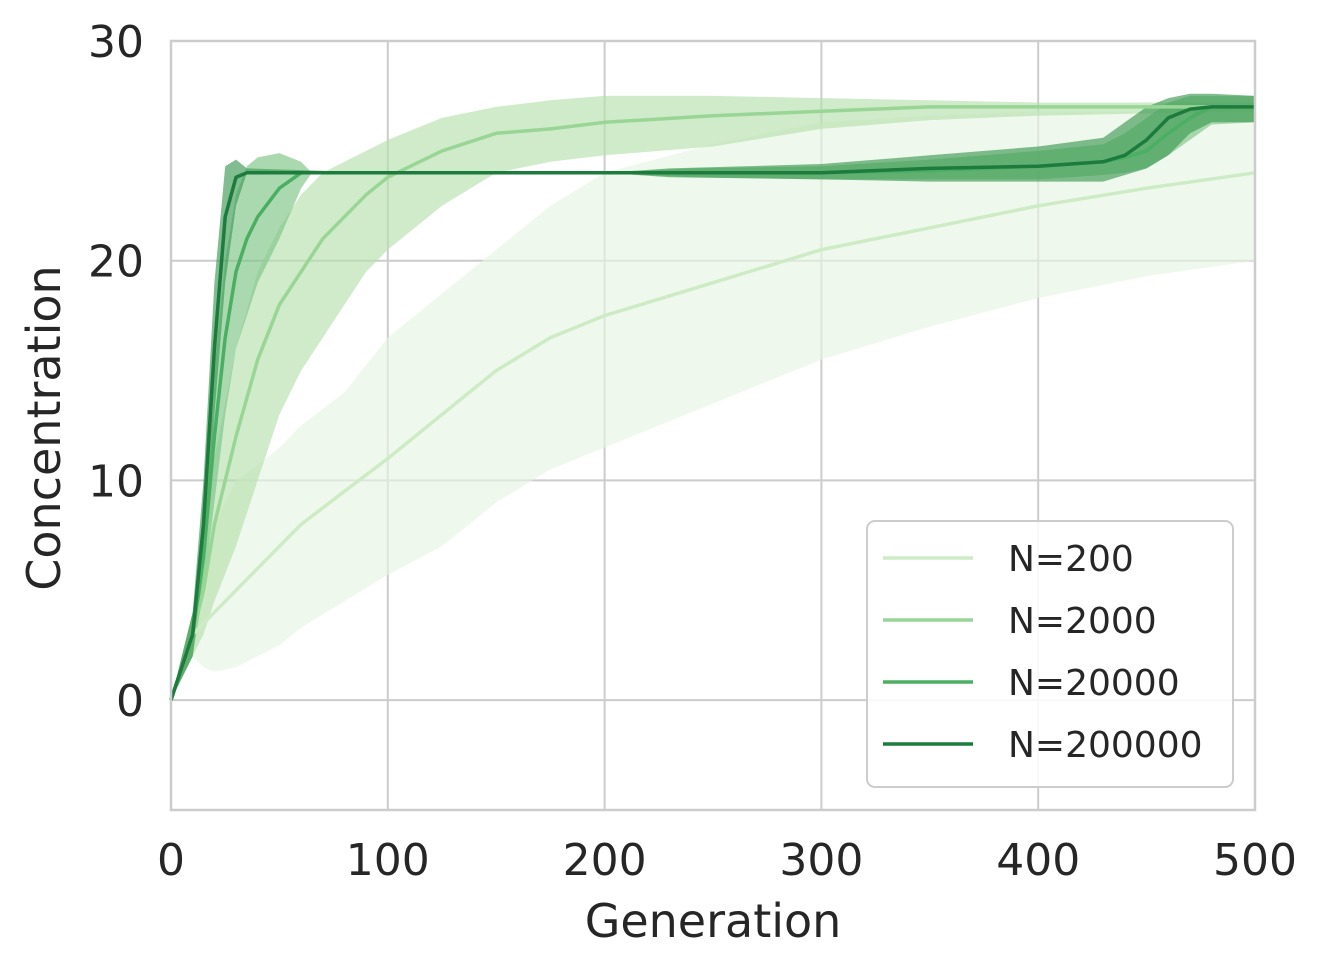 The height and width of the screenshot is (969, 1321). What do you see at coordinates (713, 921) in the screenshot?
I see `x-axis-label: Generation` at bounding box center [713, 921].